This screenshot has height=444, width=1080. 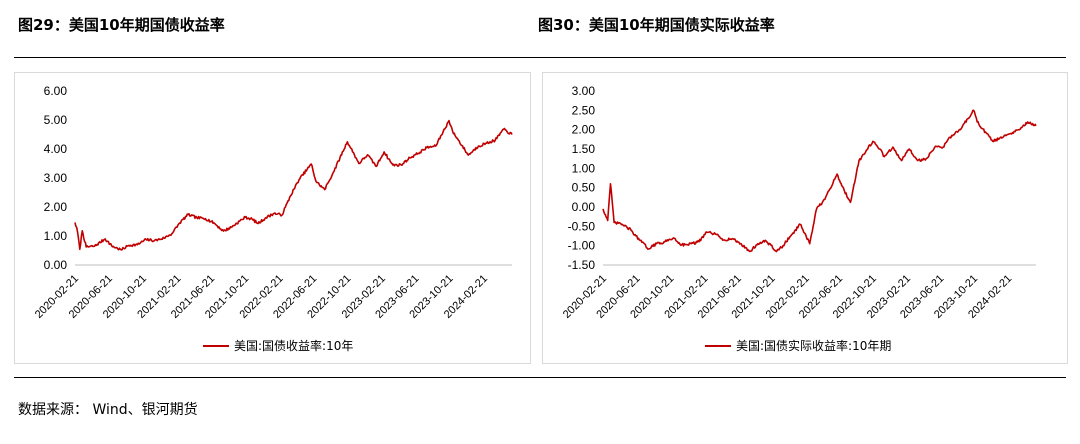 I want to click on bottom-divider, so click(x=540, y=377).